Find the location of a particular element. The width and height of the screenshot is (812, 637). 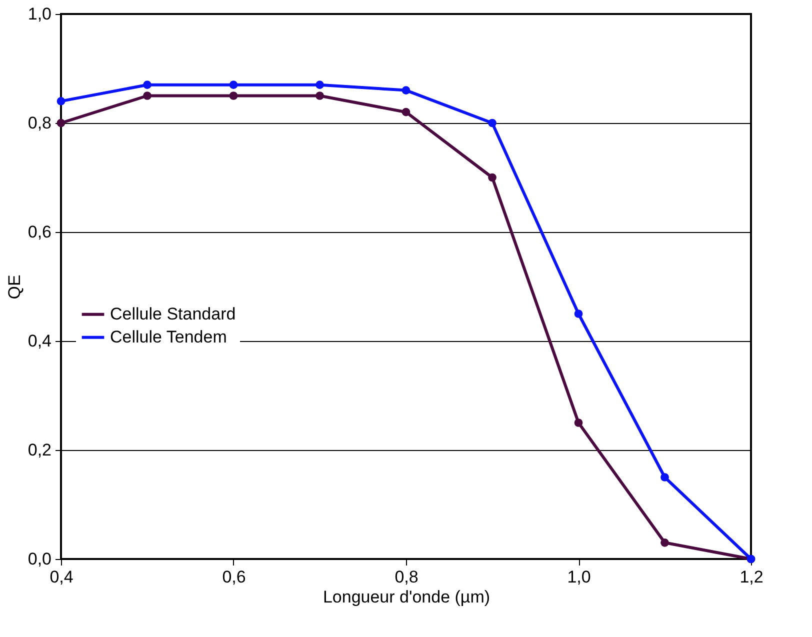

x-tick-label: 0,6 is located at coordinates (234, 577).